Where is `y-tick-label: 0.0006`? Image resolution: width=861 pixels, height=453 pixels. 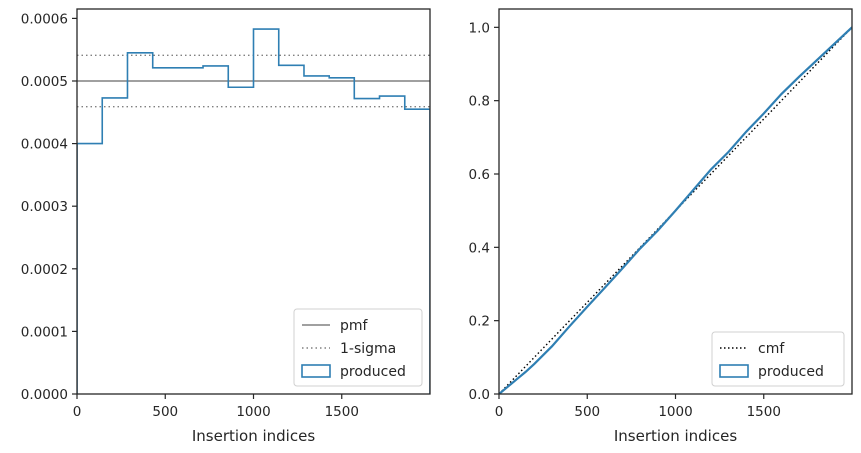 y-tick-label: 0.0006 is located at coordinates (44, 19).